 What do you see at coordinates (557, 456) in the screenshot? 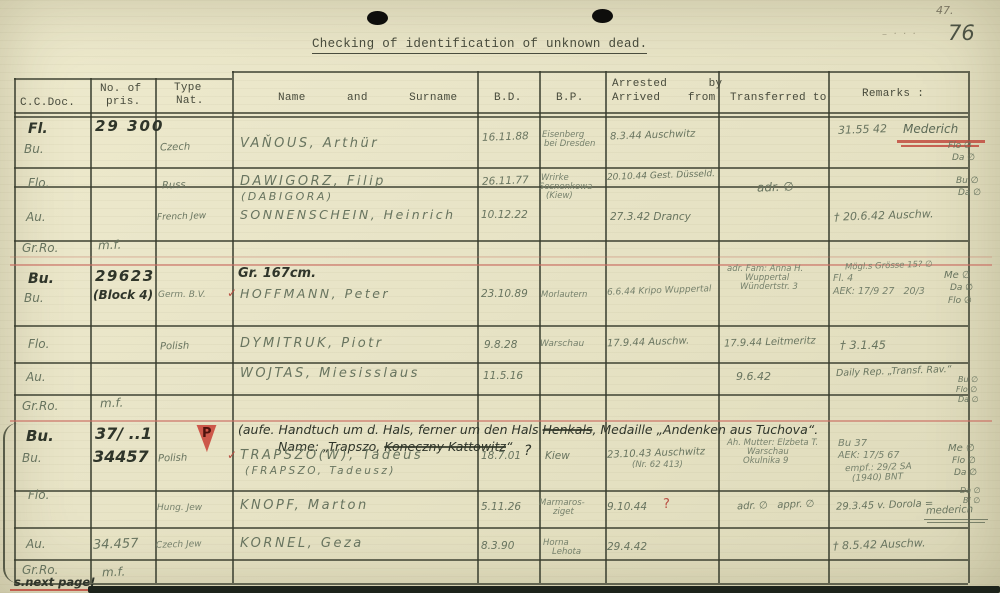
I see `birth-place: Kiew` at bounding box center [557, 456].